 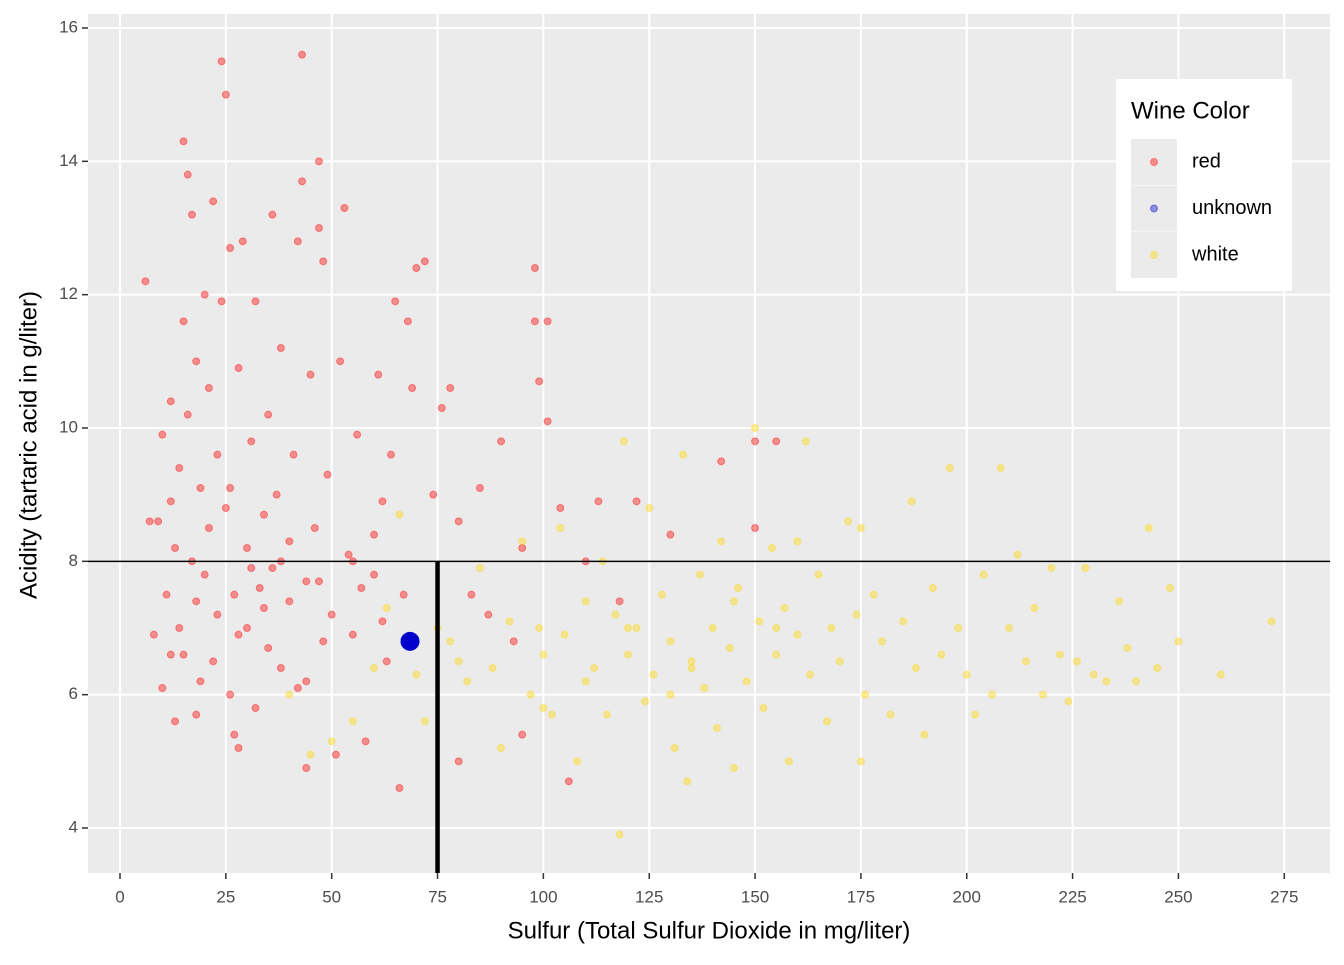 What do you see at coordinates (1206, 161) in the screenshot?
I see `legend-label: red` at bounding box center [1206, 161].